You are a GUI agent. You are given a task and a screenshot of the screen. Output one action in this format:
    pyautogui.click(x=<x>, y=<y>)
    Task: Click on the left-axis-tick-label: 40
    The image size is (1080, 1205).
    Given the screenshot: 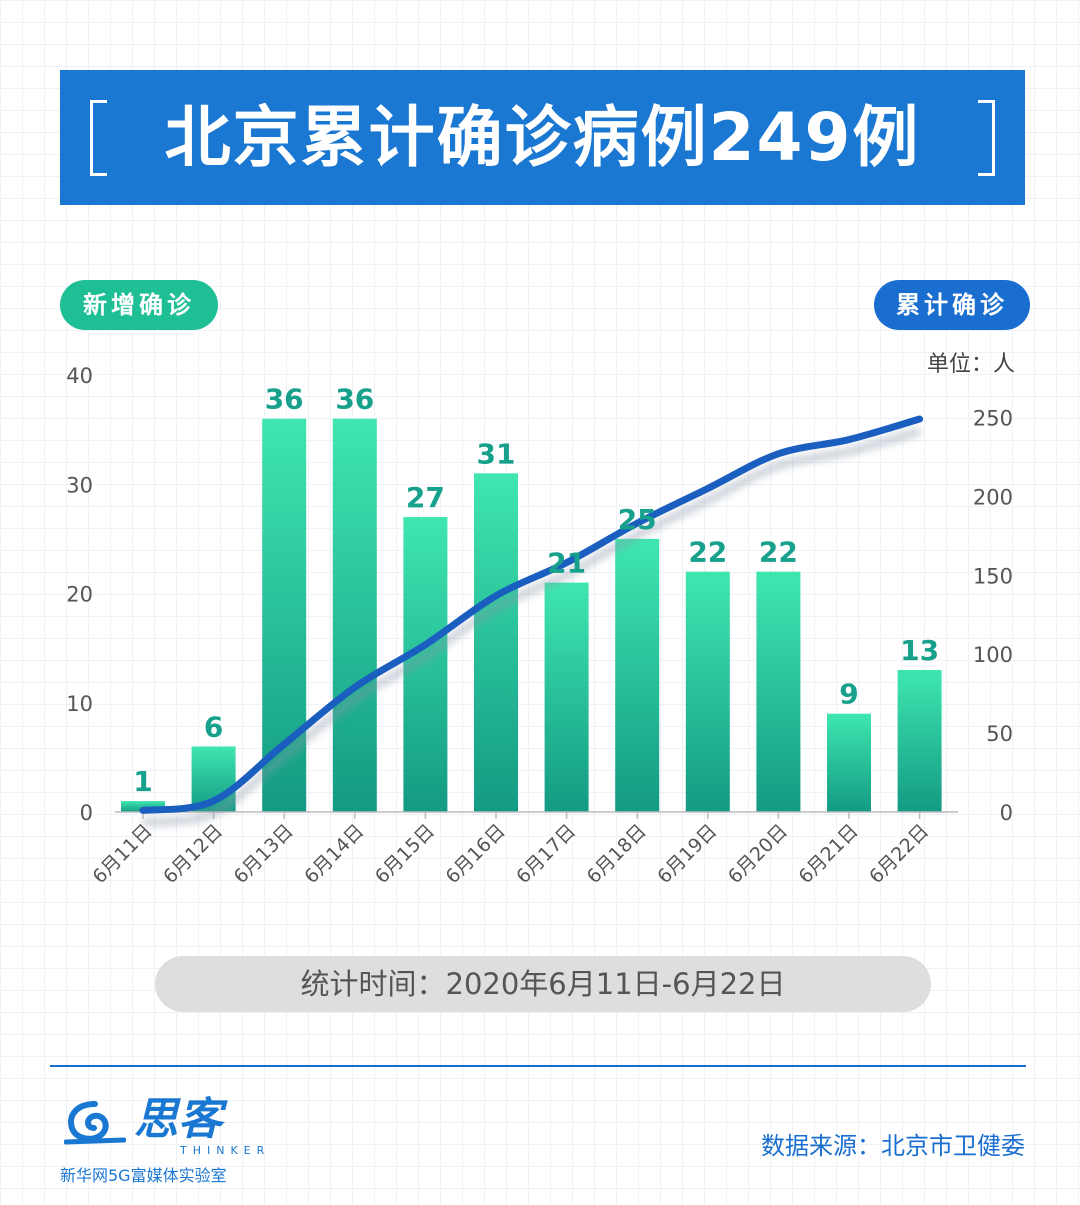 What is the action you would take?
    pyautogui.click(x=79, y=376)
    